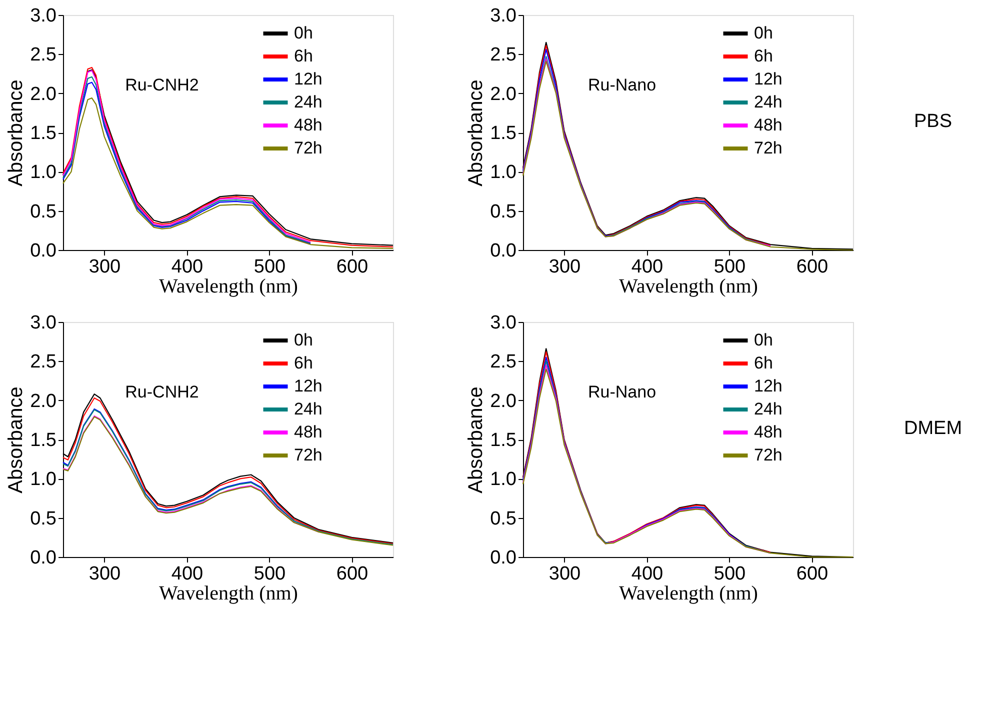 The image size is (1000, 711). What do you see at coordinates (933, 121) in the screenshot?
I see `text: PBS` at bounding box center [933, 121].